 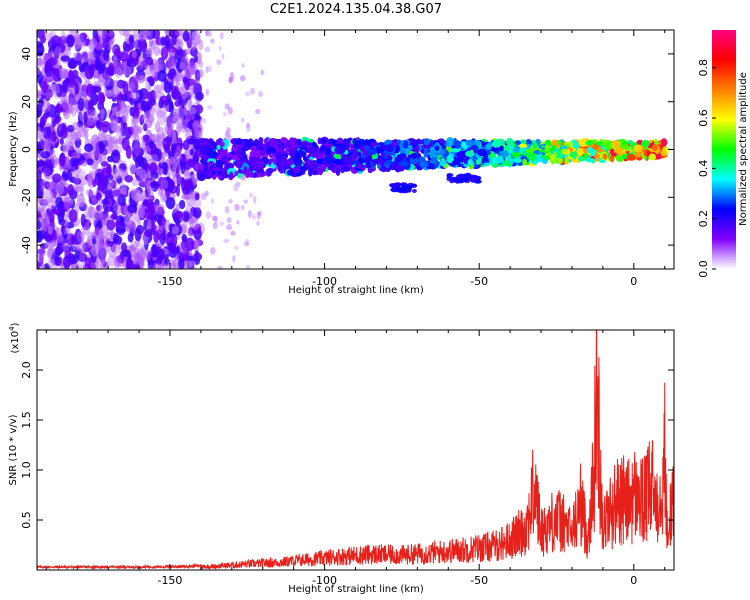 I want to click on colorbar-ticks: 0.0 0.2 0.4 0.6 0.8, so click(x=706, y=168).